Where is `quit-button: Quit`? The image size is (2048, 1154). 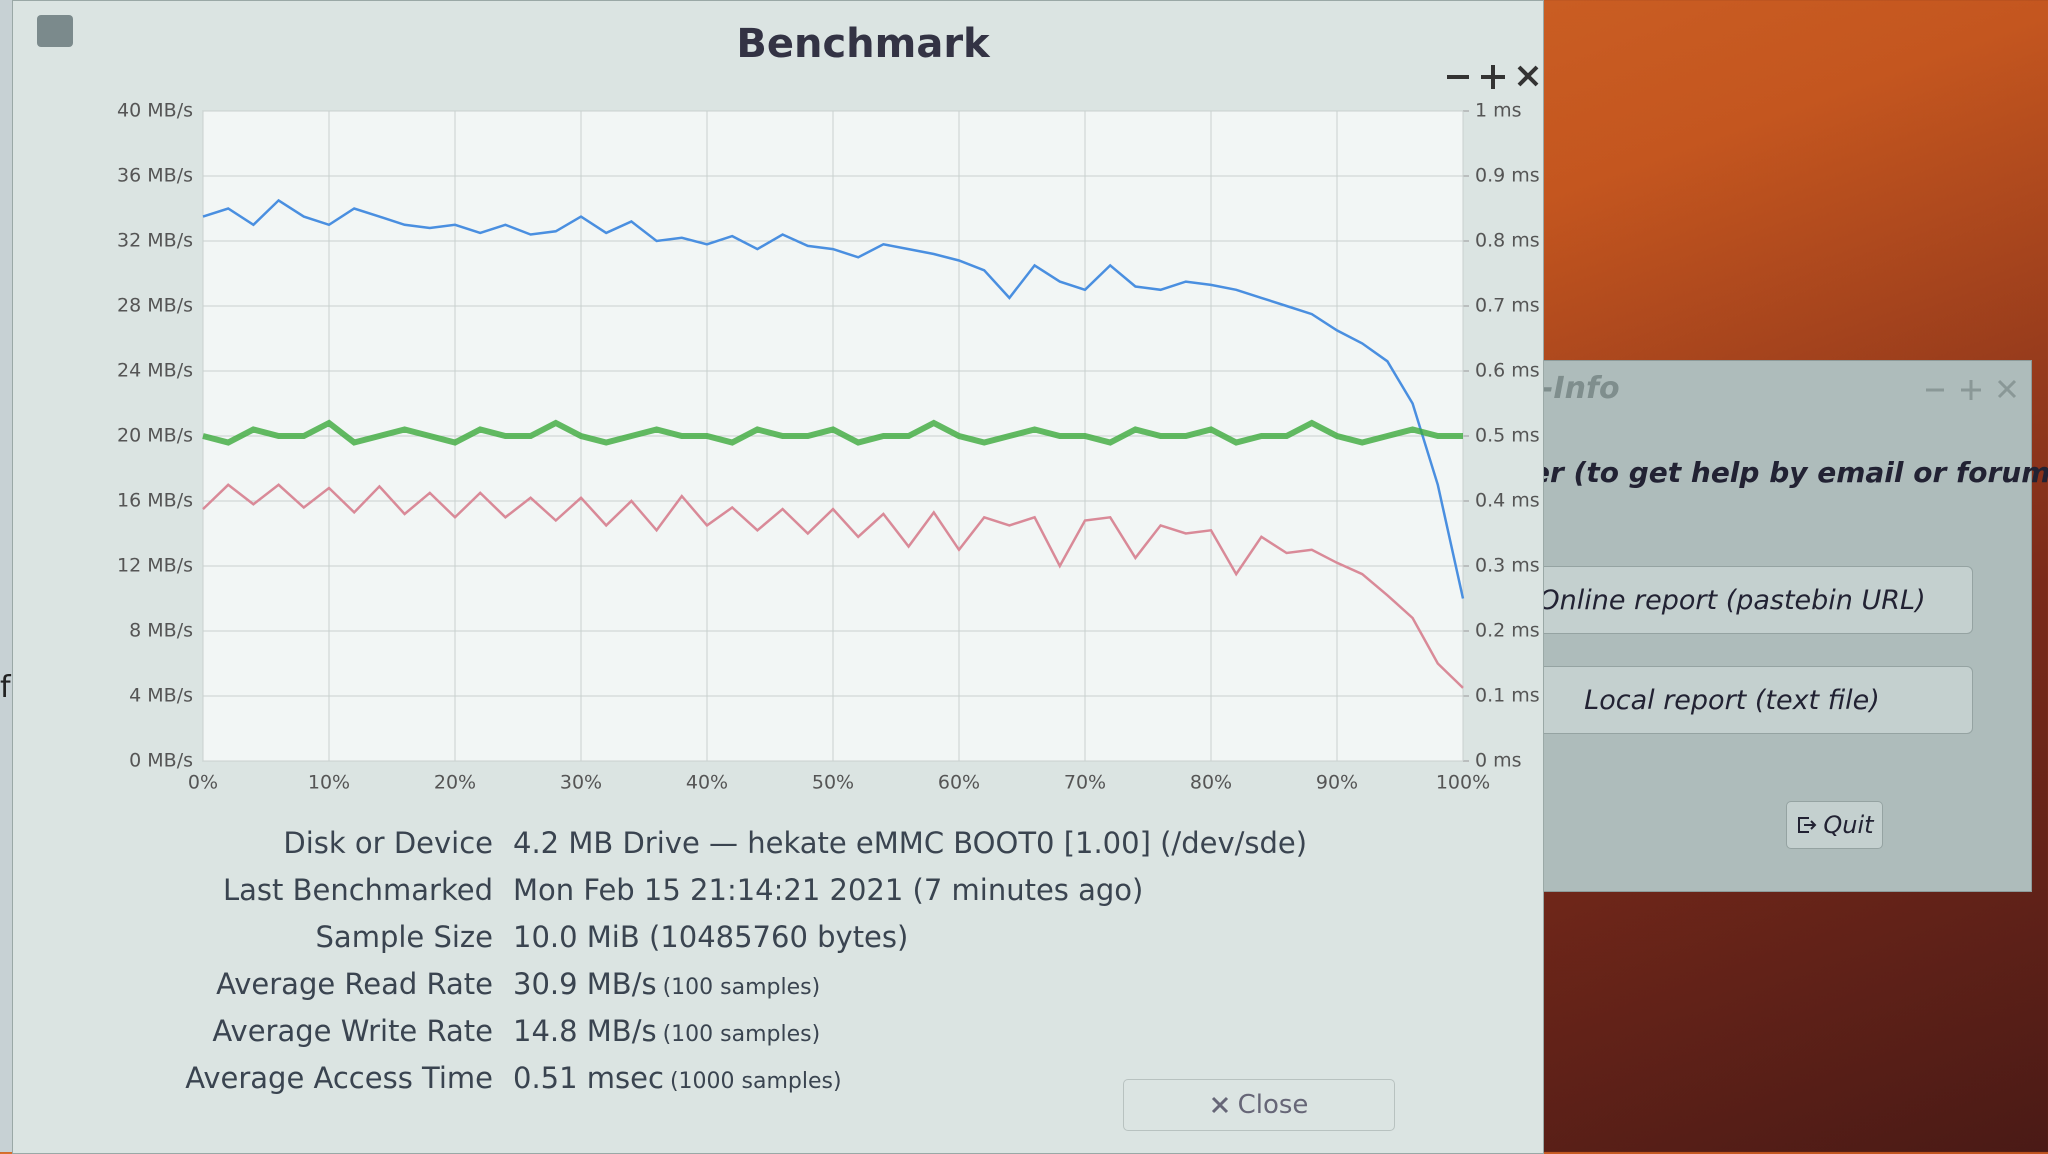 quit-button: Quit is located at coordinates (1834, 825).